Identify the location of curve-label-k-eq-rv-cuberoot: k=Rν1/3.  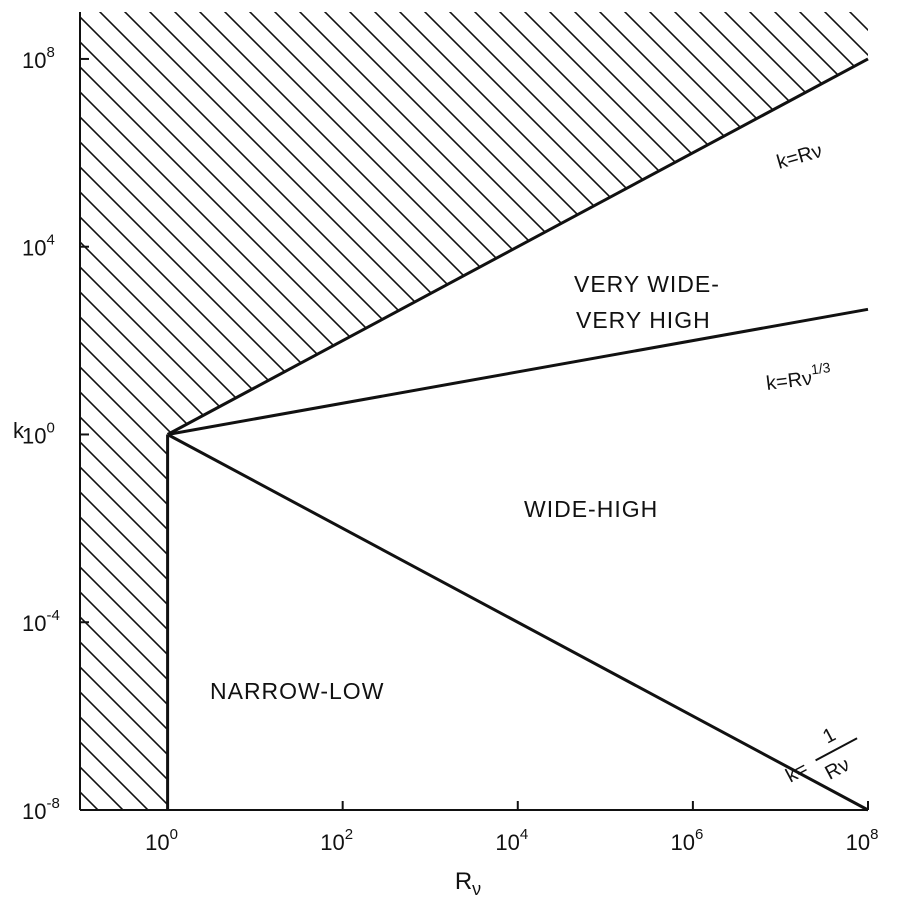
(798, 377).